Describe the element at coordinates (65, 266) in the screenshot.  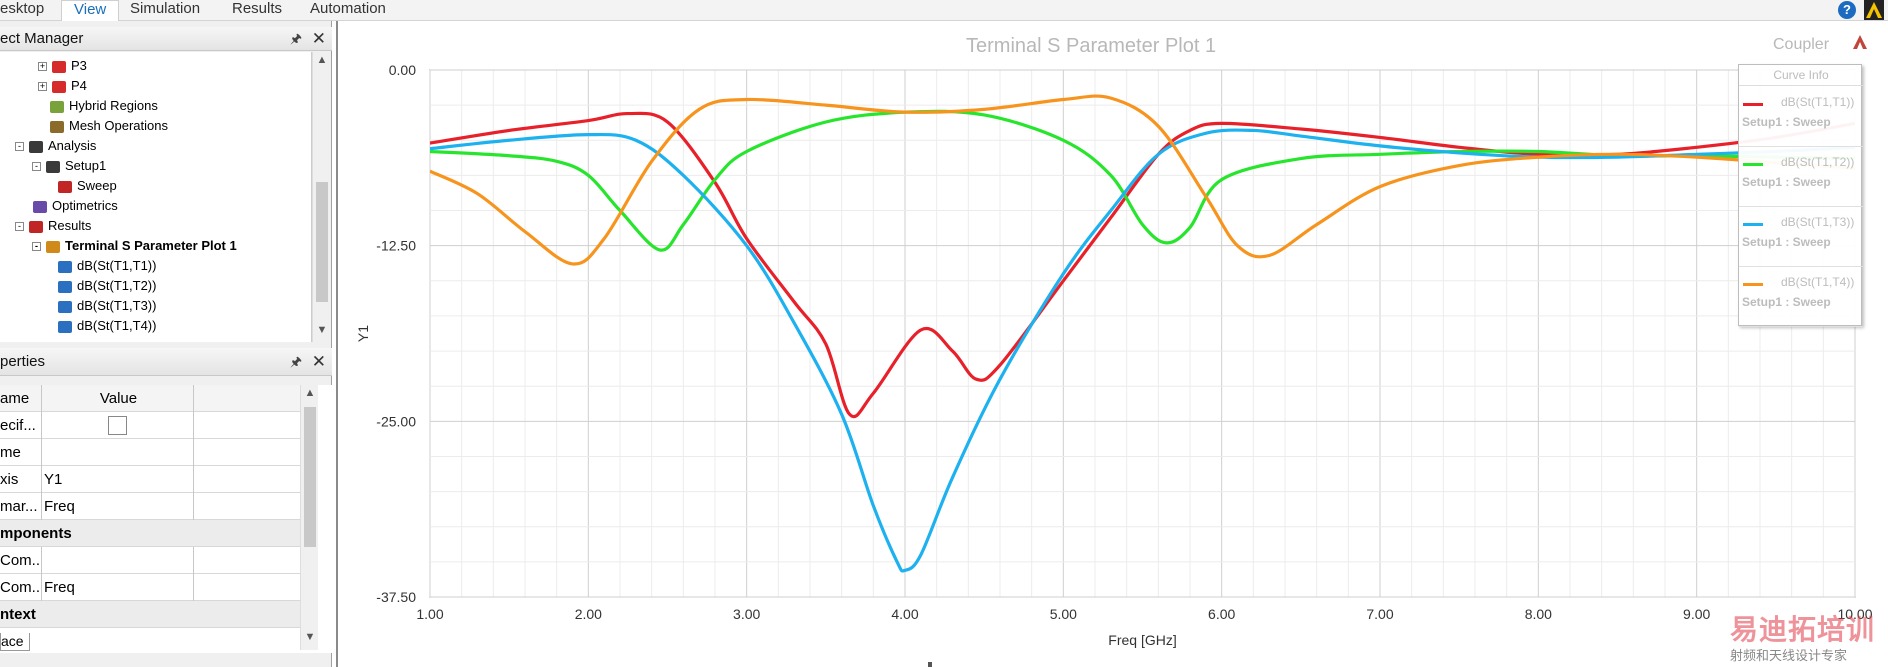
I see `trace-icon` at that location.